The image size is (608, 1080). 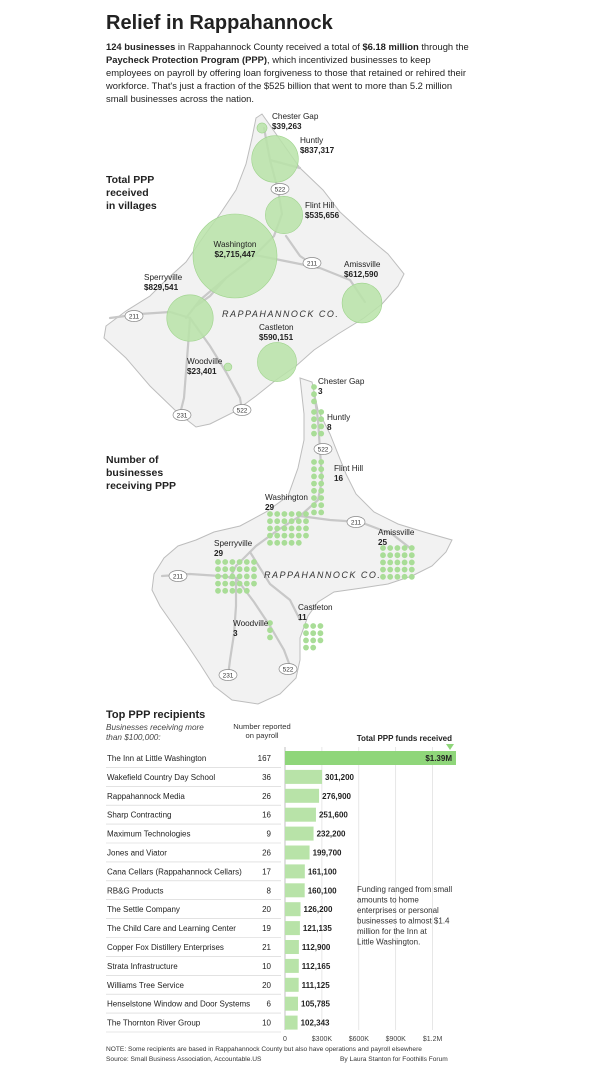 I want to click on bar-value-label: 251,600, so click(x=333, y=815).